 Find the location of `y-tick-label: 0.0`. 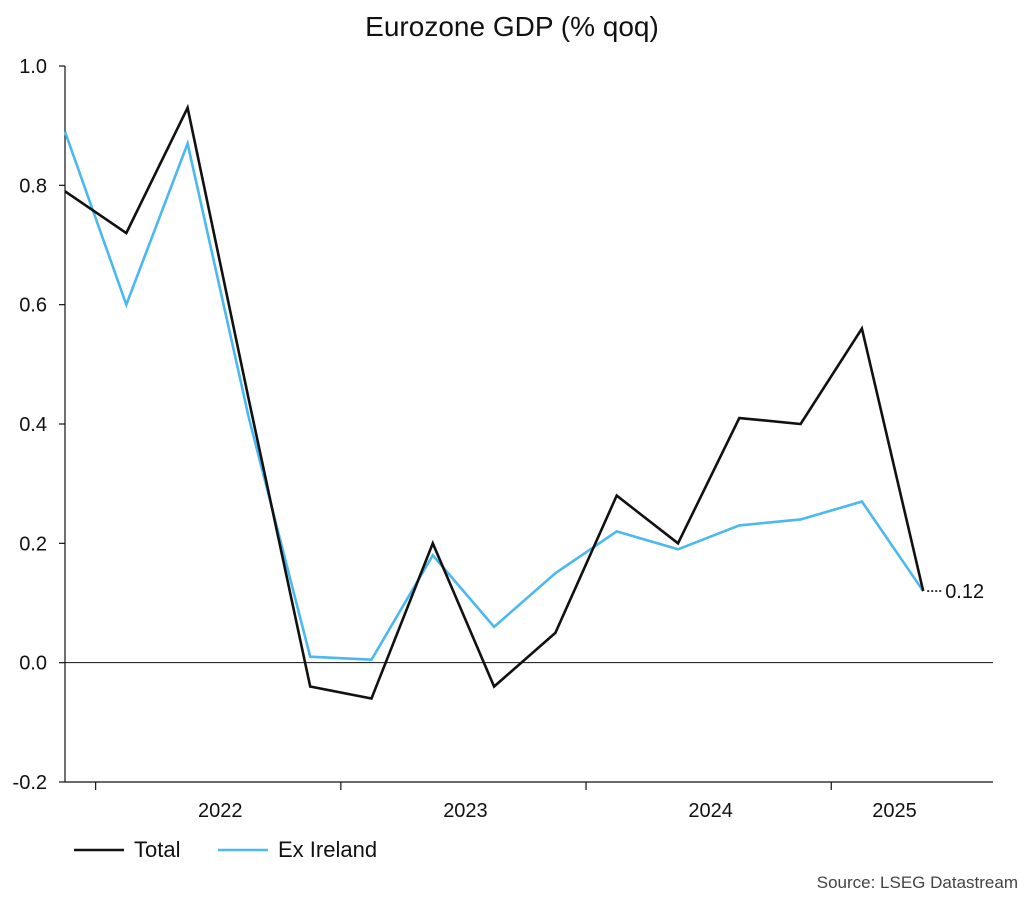

y-tick-label: 0.0 is located at coordinates (33, 664).